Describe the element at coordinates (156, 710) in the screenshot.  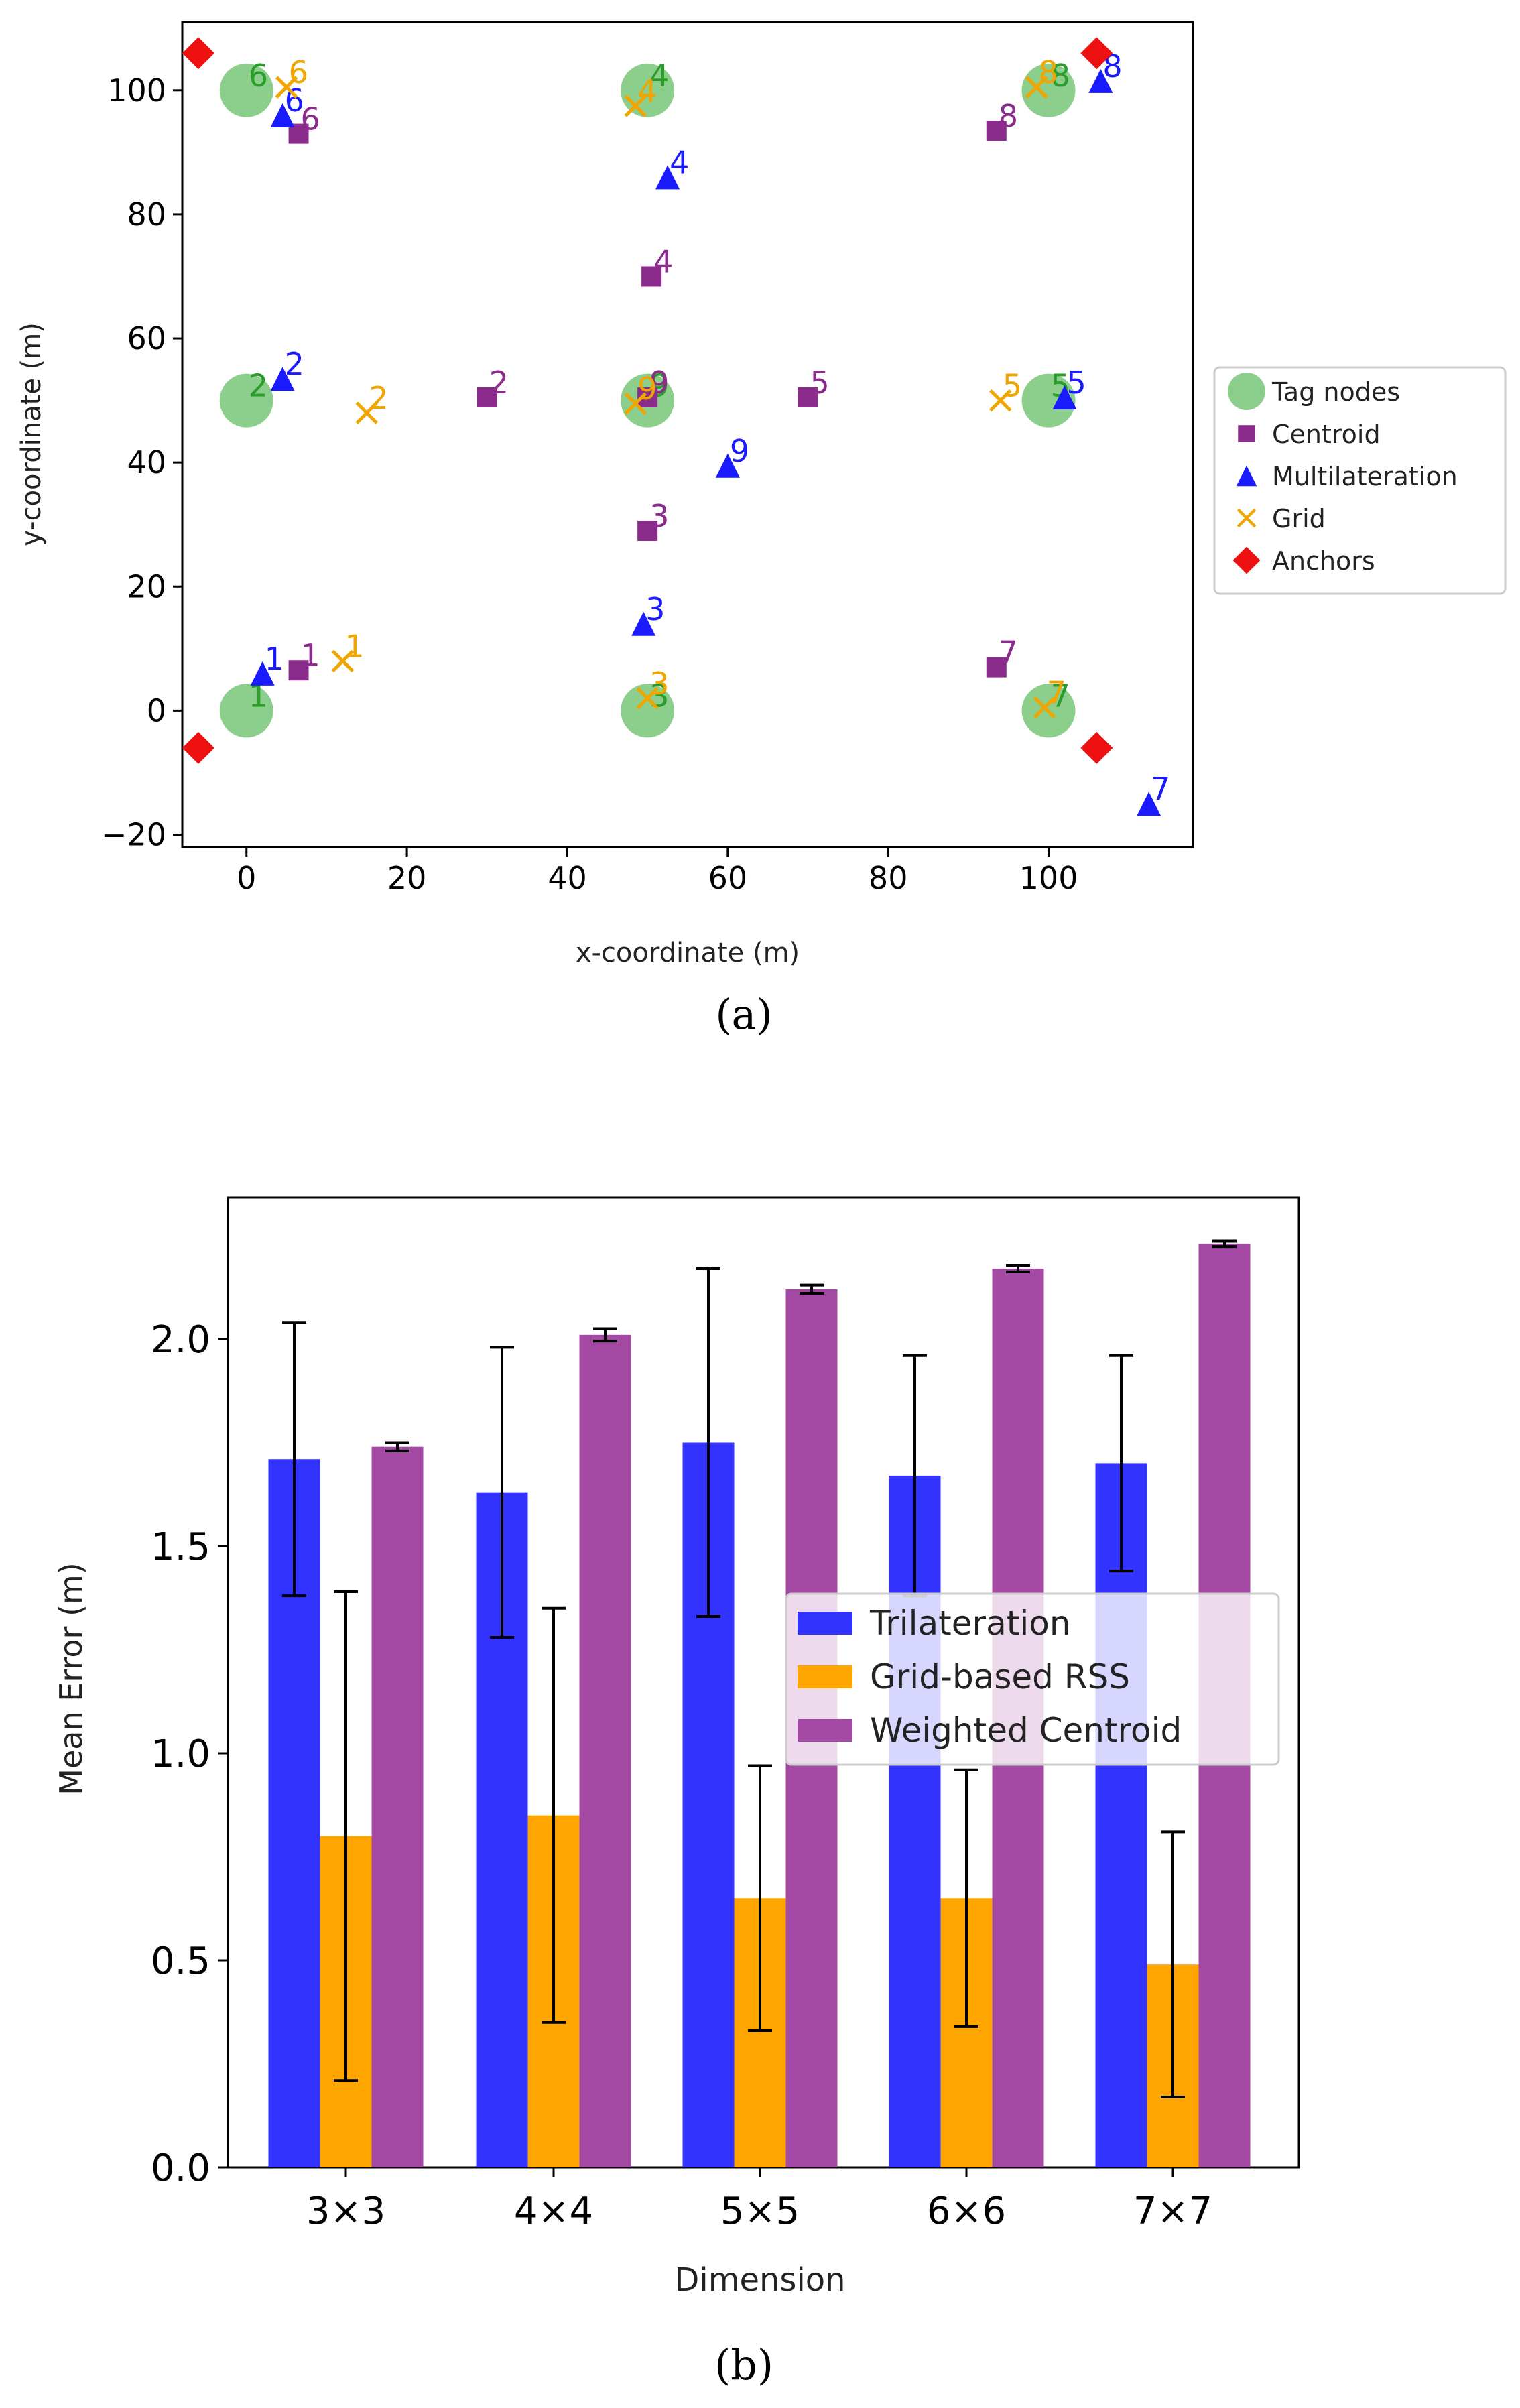
I see `y-tick-label: 0` at that location.